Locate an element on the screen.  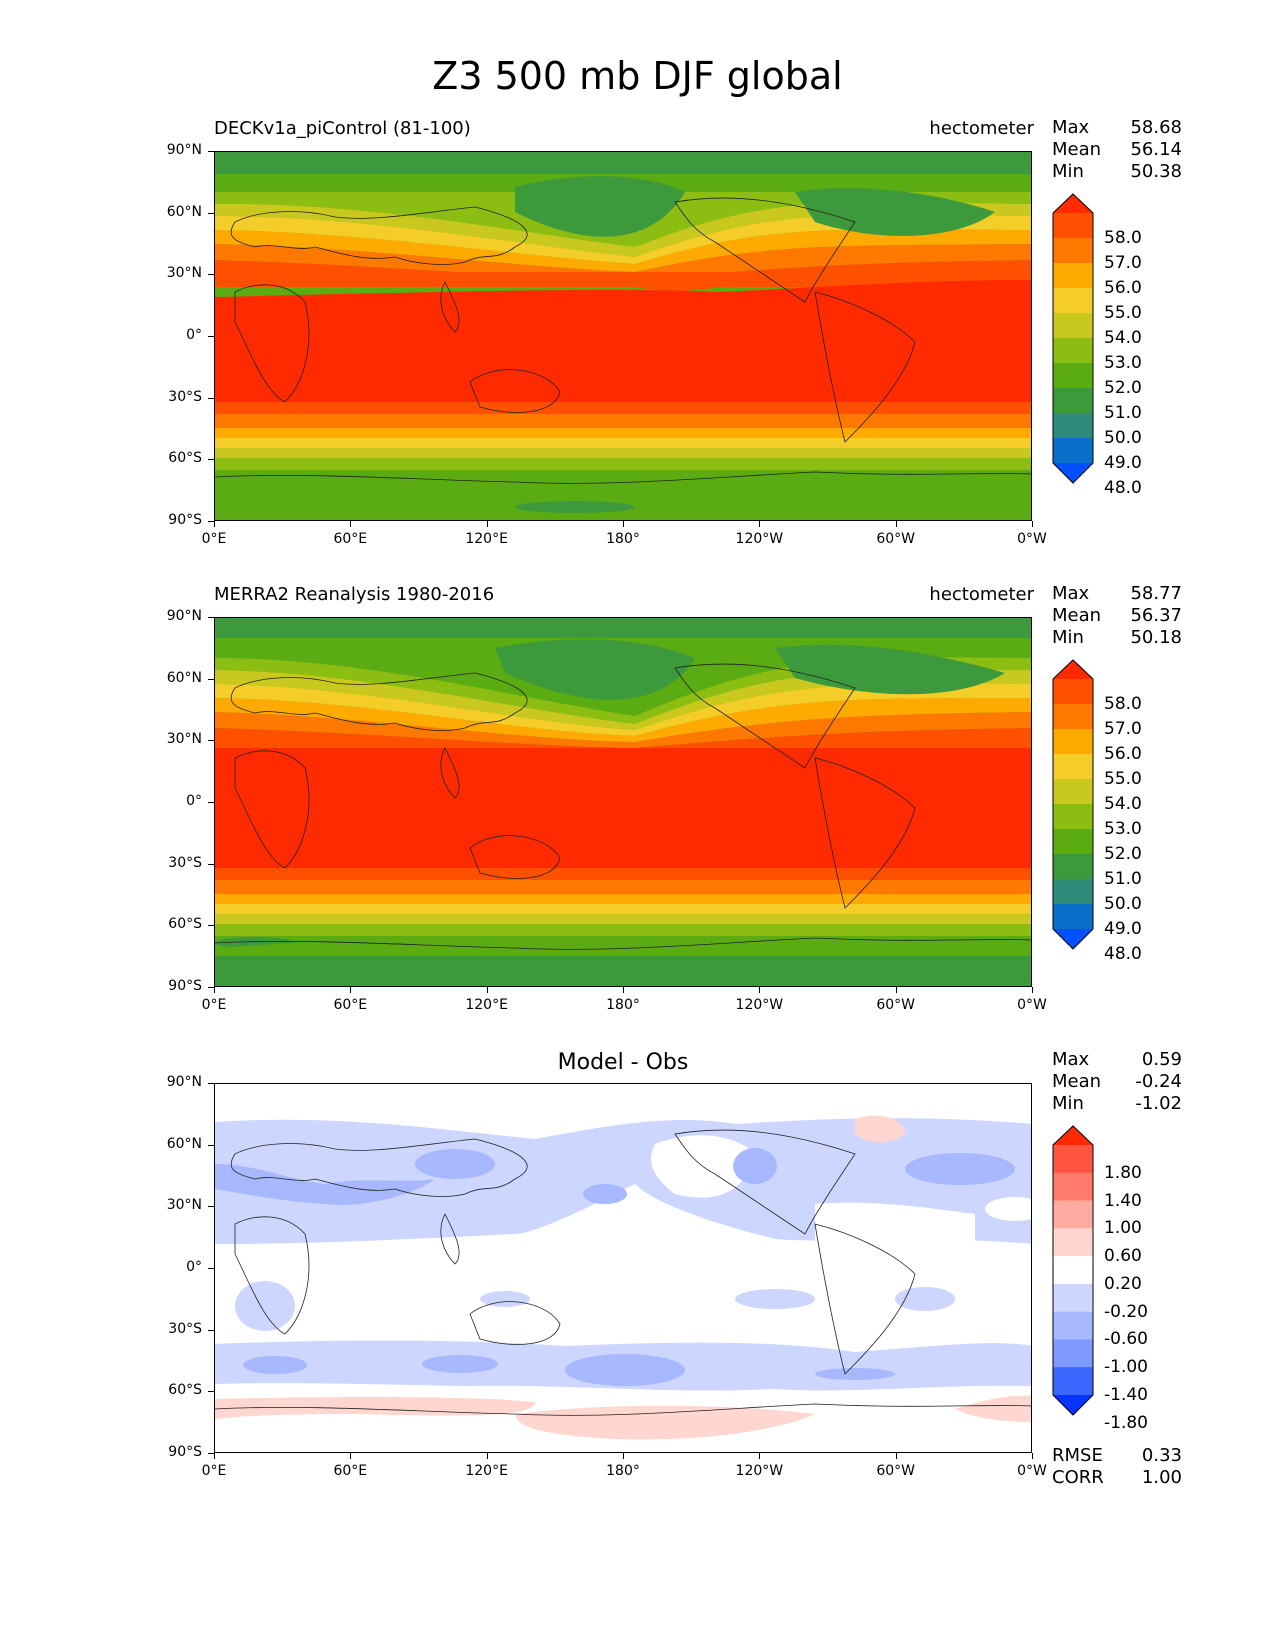
stats-row: Max 58.68 is located at coordinates (1117, 128).